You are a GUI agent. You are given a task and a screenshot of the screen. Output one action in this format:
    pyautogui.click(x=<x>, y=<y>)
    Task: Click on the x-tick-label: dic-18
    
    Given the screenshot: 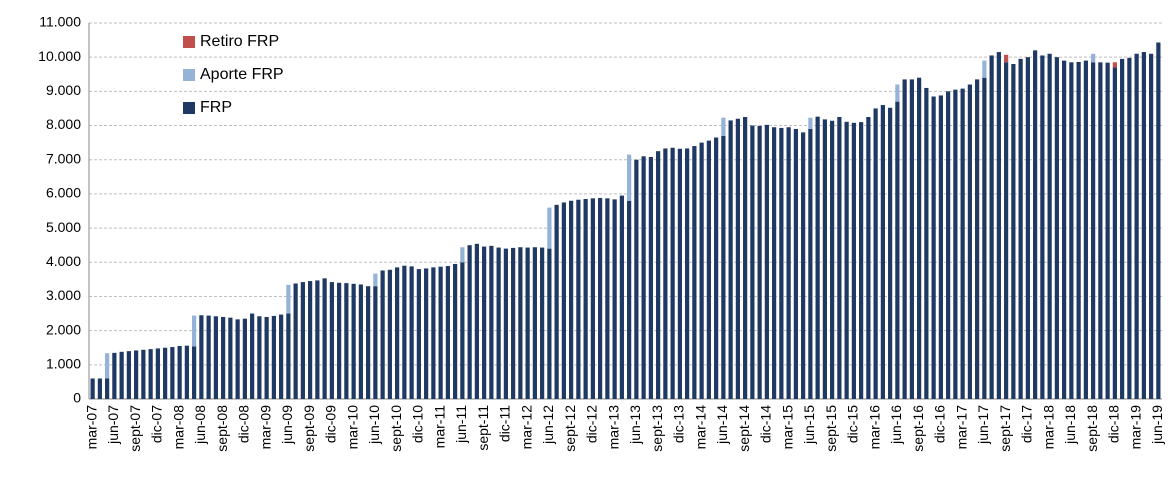 What is the action you would take?
    pyautogui.click(x=1114, y=424)
    